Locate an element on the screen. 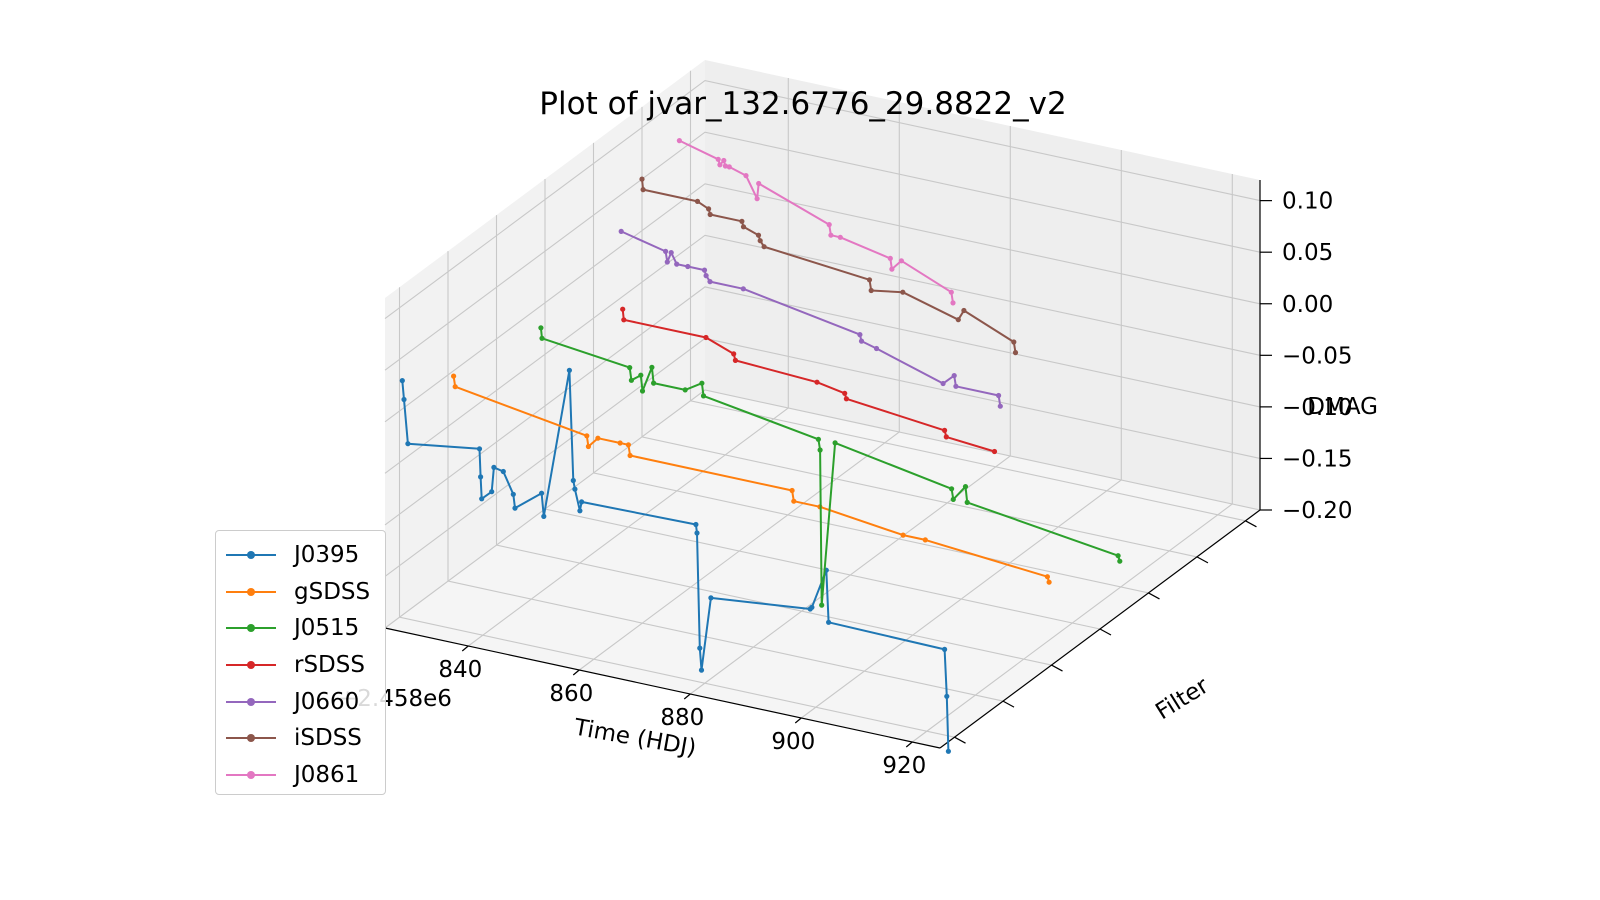 The image size is (1600, 900). z-axis-label: DMAG is located at coordinates (1342, 407).